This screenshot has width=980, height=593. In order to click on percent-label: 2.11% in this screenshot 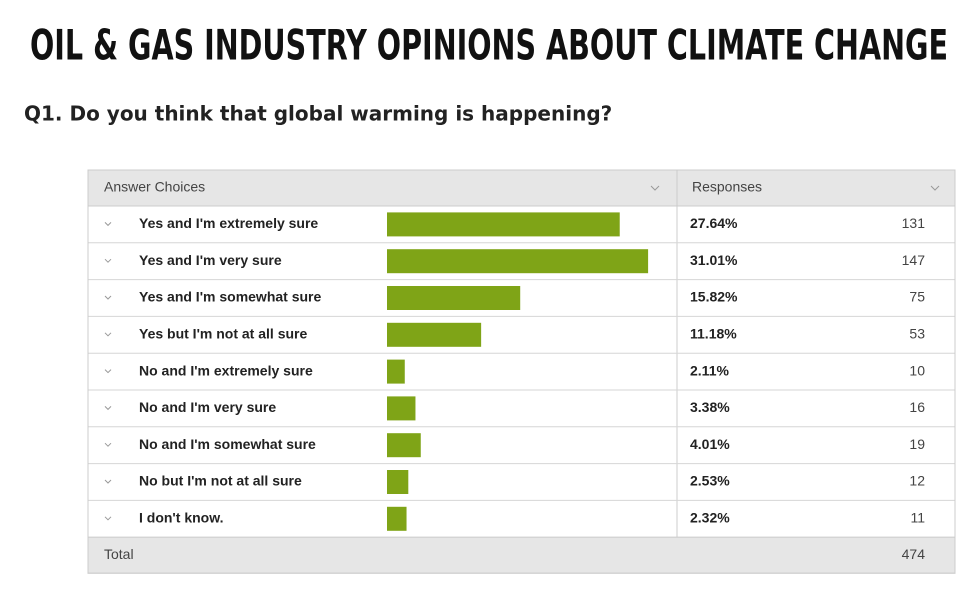, I will do `click(709, 370)`.